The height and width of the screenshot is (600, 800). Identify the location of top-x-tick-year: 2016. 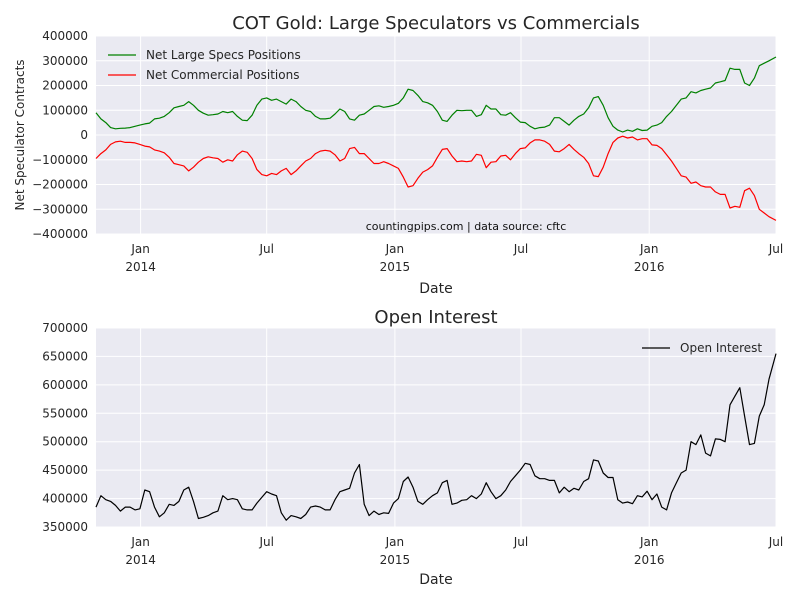
(649, 267).